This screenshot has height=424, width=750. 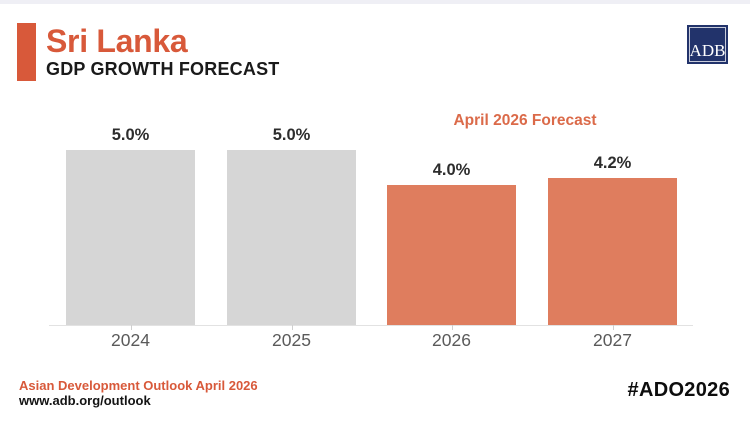 What do you see at coordinates (292, 327) in the screenshot?
I see `axis-tick-2025` at bounding box center [292, 327].